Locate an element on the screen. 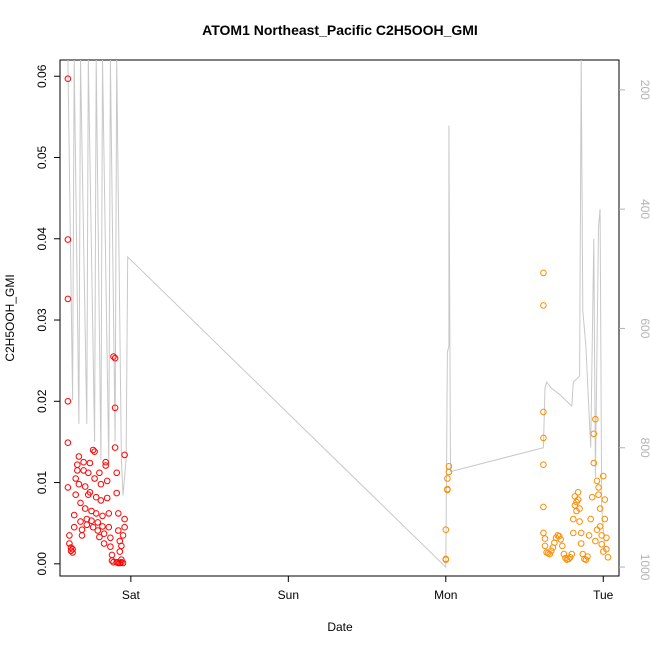 The image size is (650, 650). right-tick-label: 200 is located at coordinates (644, 90).